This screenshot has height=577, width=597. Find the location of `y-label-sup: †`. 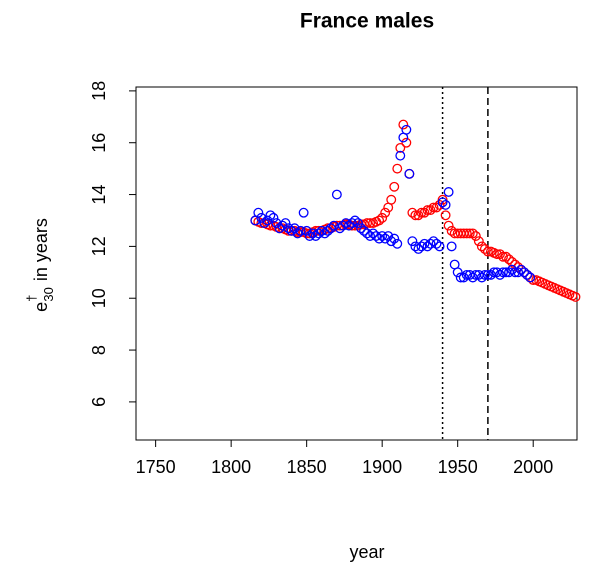

y-label-sup: † is located at coordinates (31, 298).